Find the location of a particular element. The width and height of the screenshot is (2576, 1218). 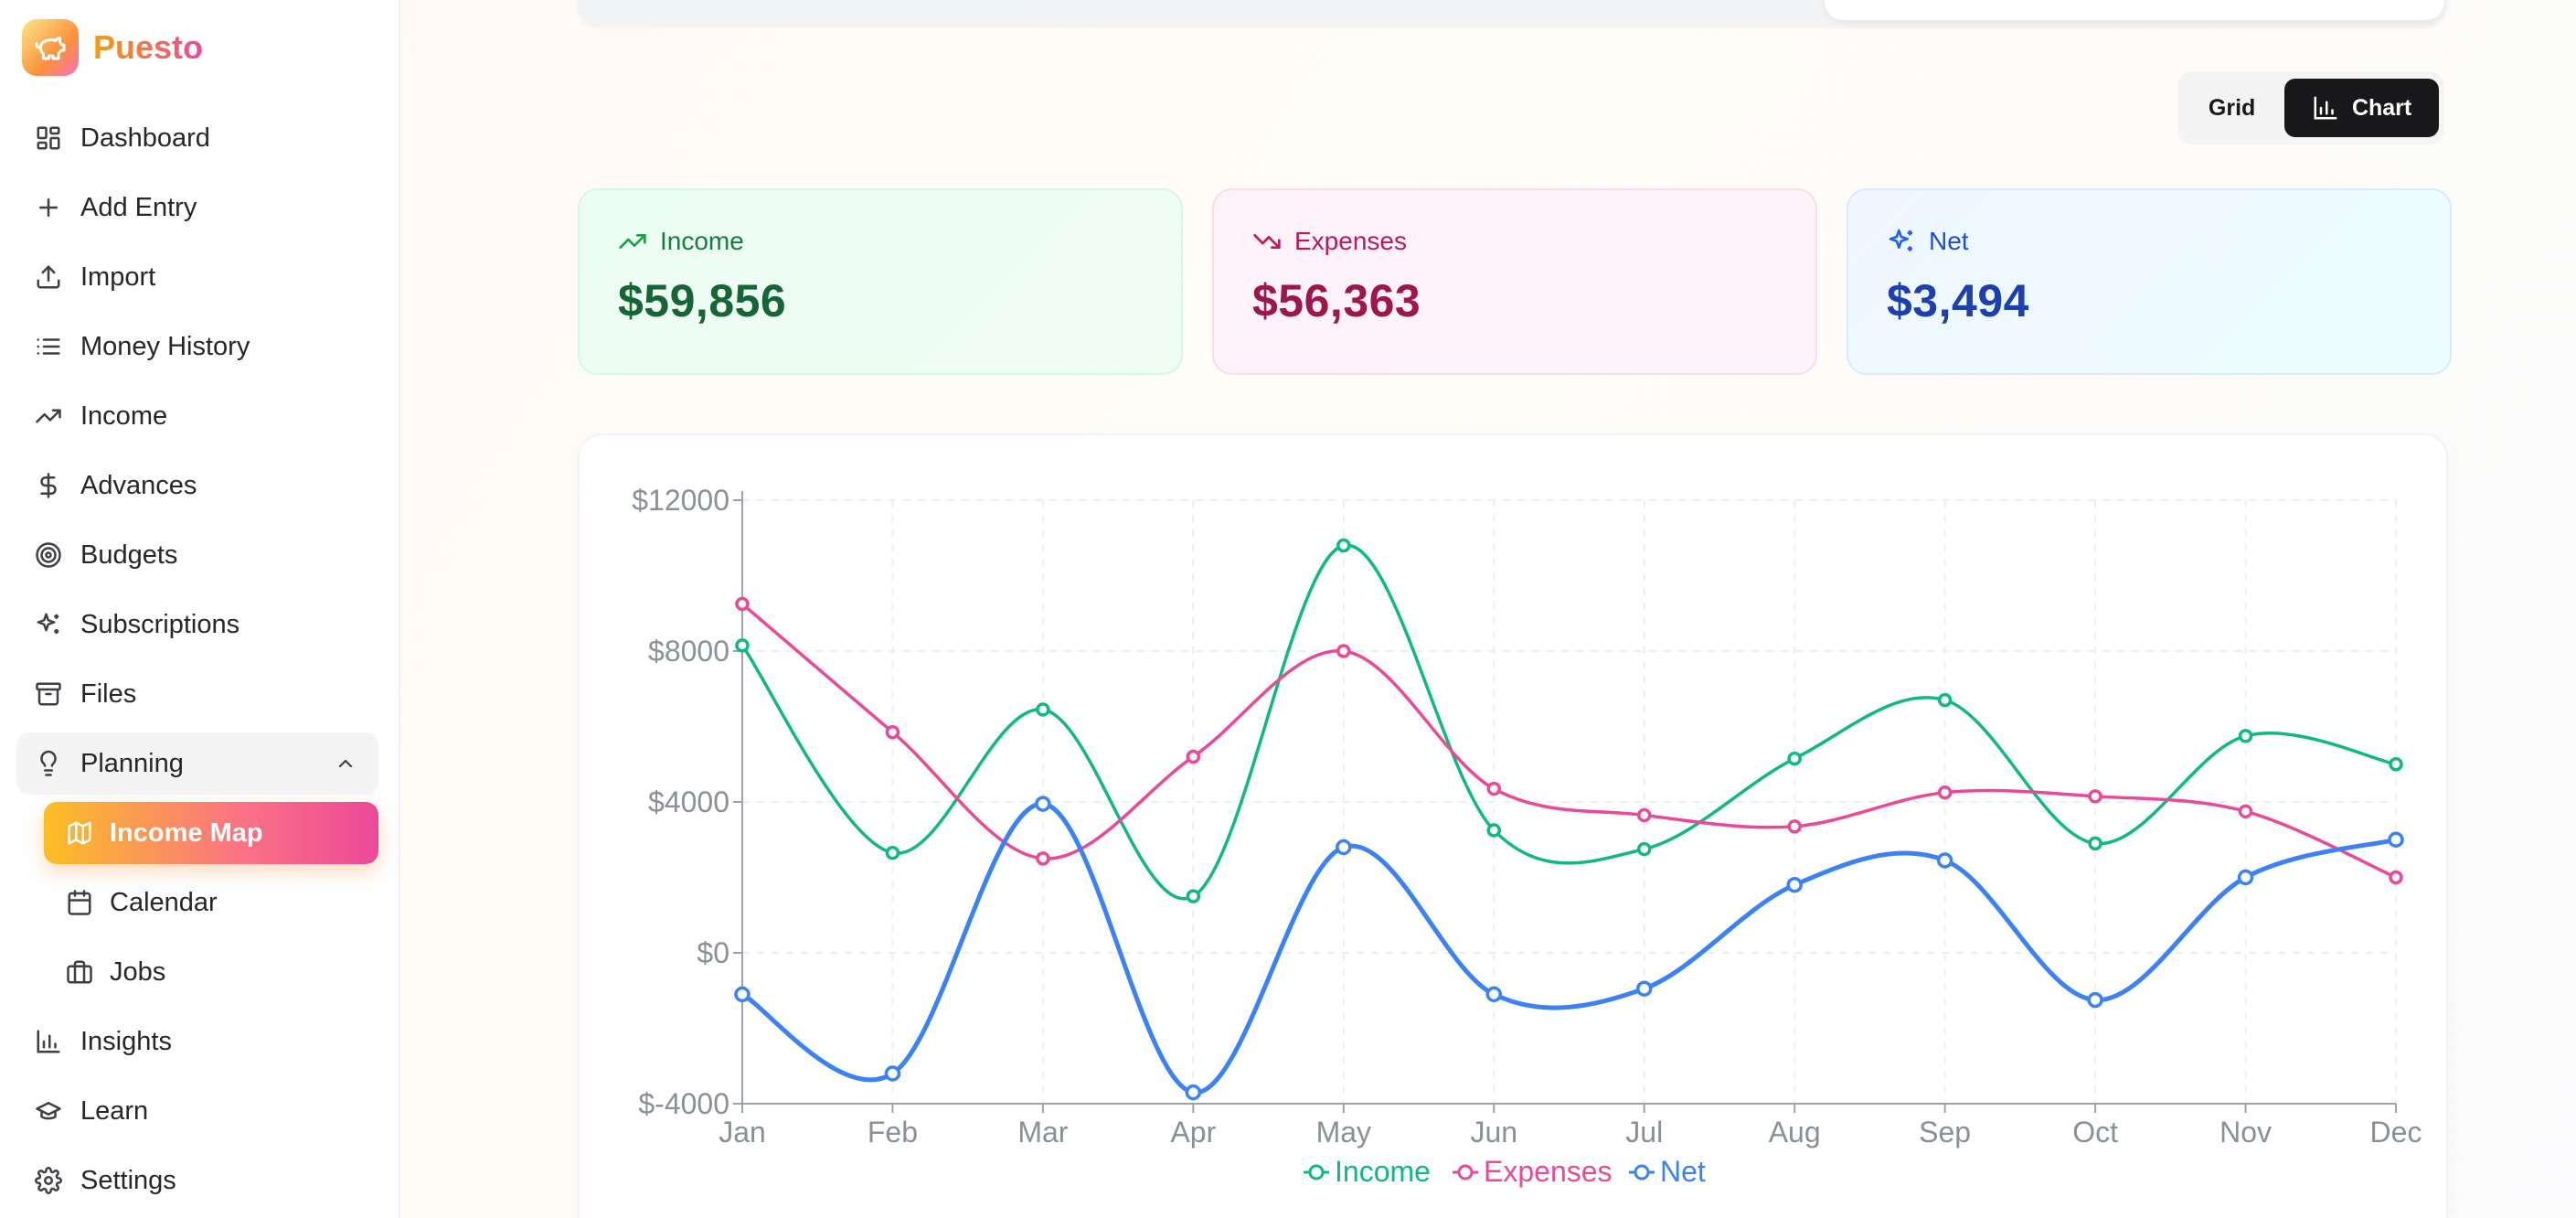

sidebar-item-money-history: Money History is located at coordinates (197, 346).